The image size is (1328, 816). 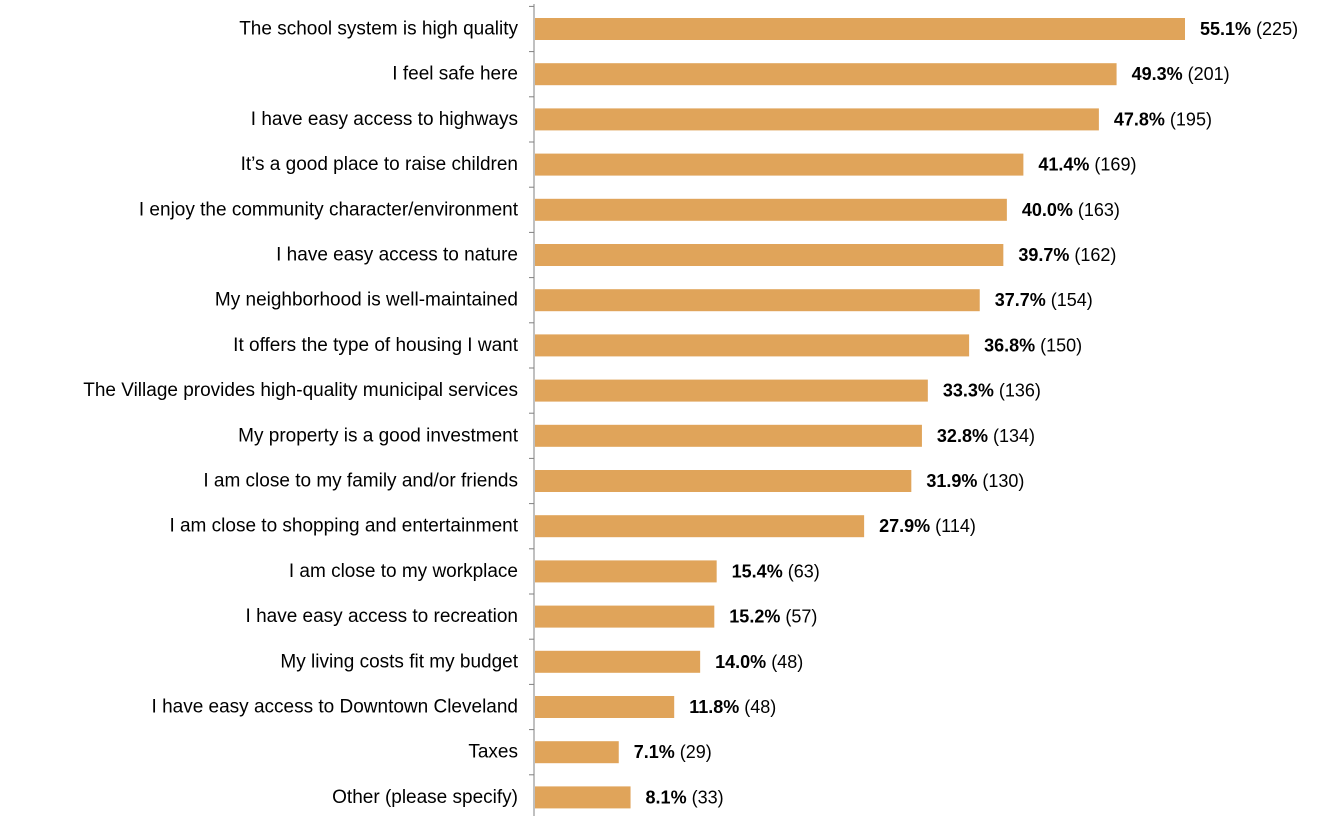 What do you see at coordinates (666, 797) in the screenshot?
I see `data-label-percent: 8.1%` at bounding box center [666, 797].